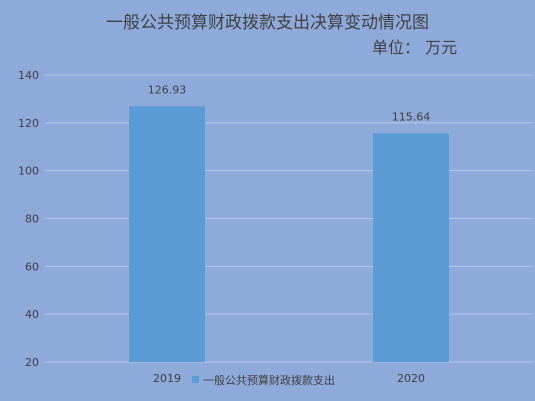 The image size is (535, 401). I want to click on y-tick-label: 40, so click(32, 314).